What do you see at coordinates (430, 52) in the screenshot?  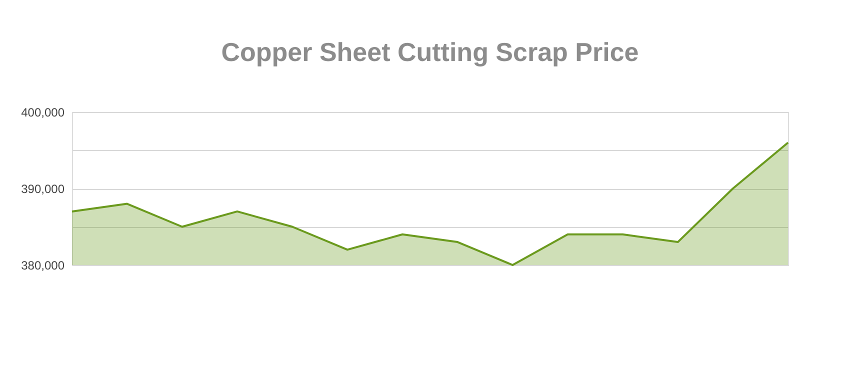 I see `chart-title: Copper Sheet Cutting Scrap Price` at bounding box center [430, 52].